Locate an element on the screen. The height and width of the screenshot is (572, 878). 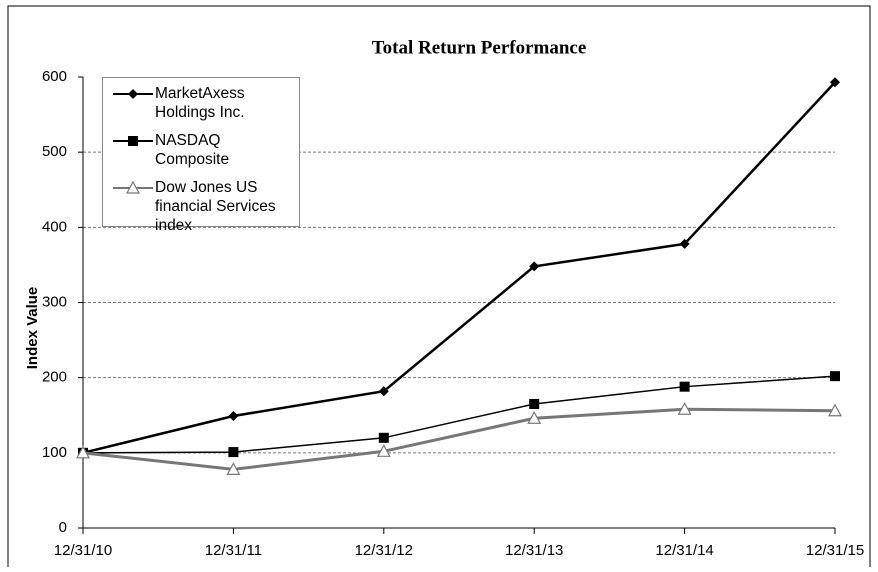
y-tick-label: 200 is located at coordinates (54, 377).